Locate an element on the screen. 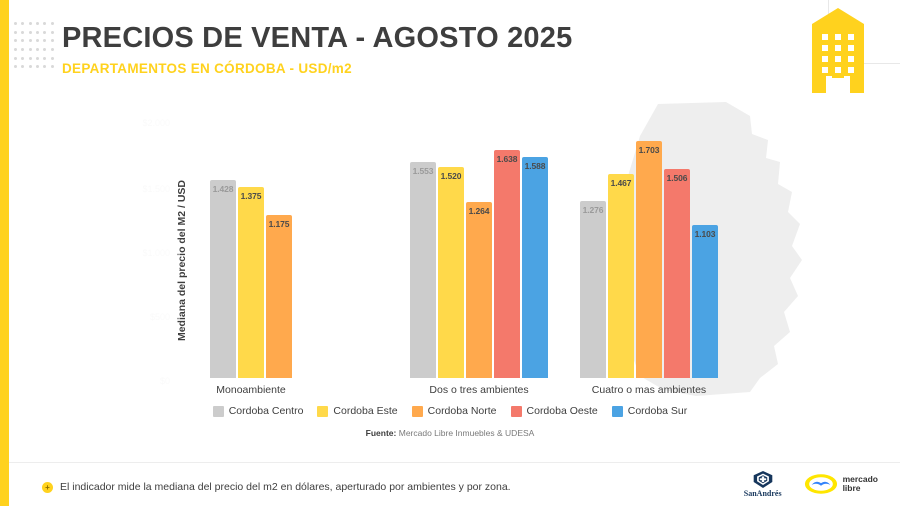 This screenshot has height=506, width=900. mercado-libre-logo-text: mercado libre is located at coordinates (860, 484).